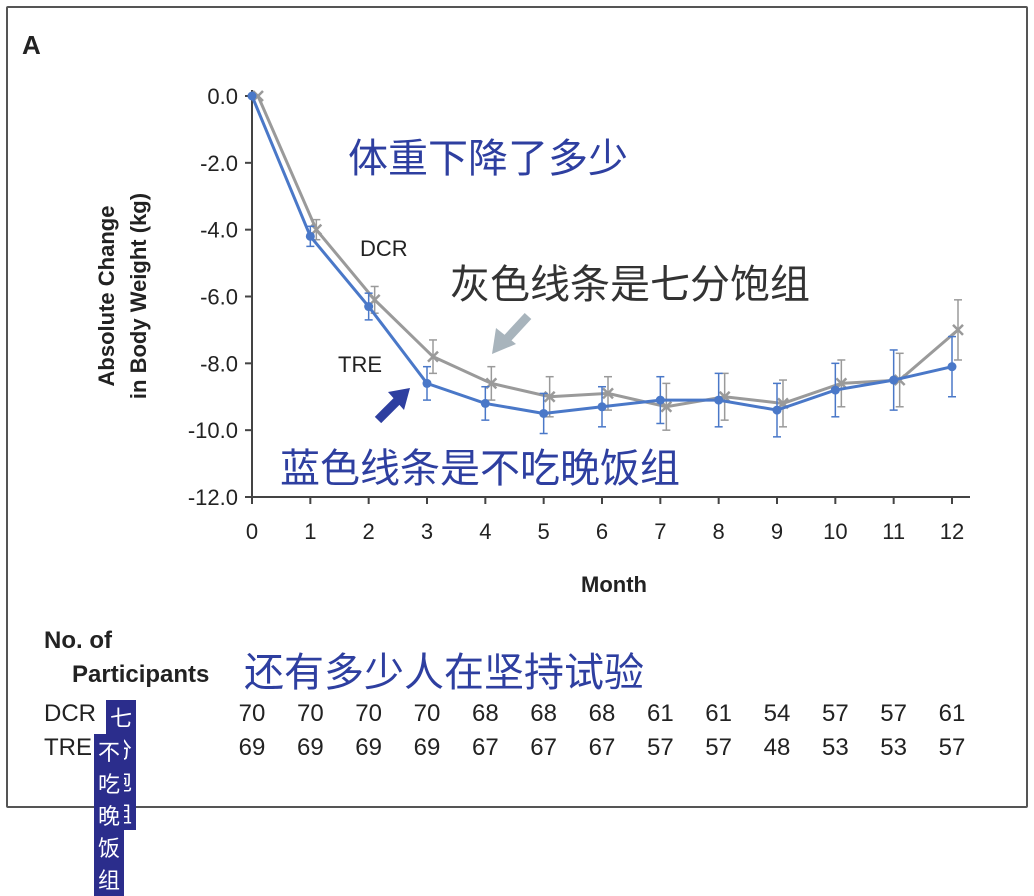 The height and width of the screenshot is (896, 1034). I want to click on x-tick-label: 2, so click(369, 531).